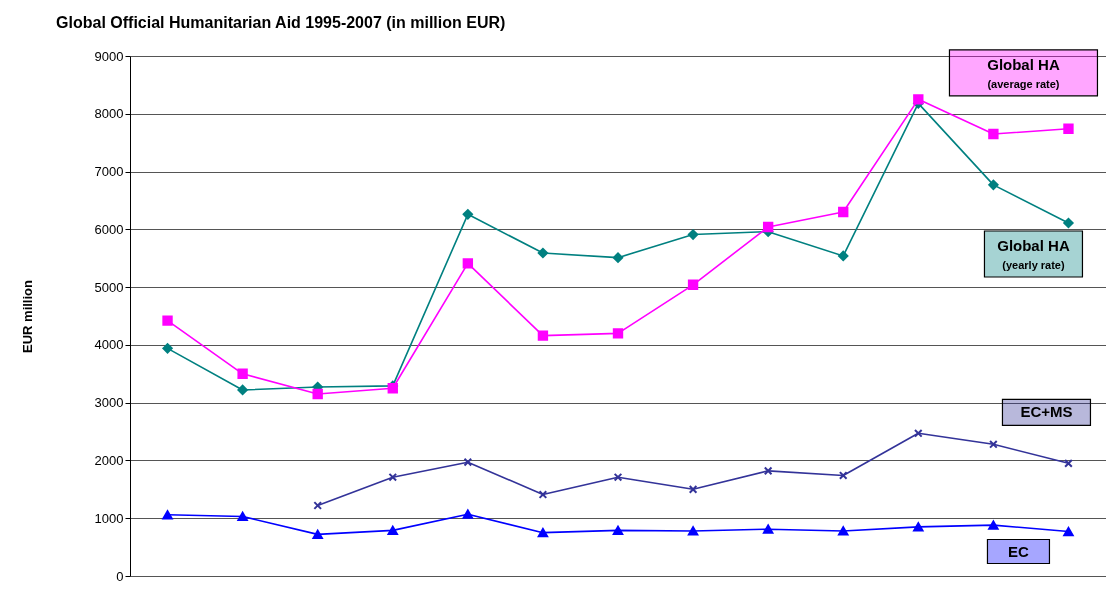  Describe the element at coordinates (1033, 253) in the screenshot. I see `series-label: Global HA (yearly rate)` at that location.